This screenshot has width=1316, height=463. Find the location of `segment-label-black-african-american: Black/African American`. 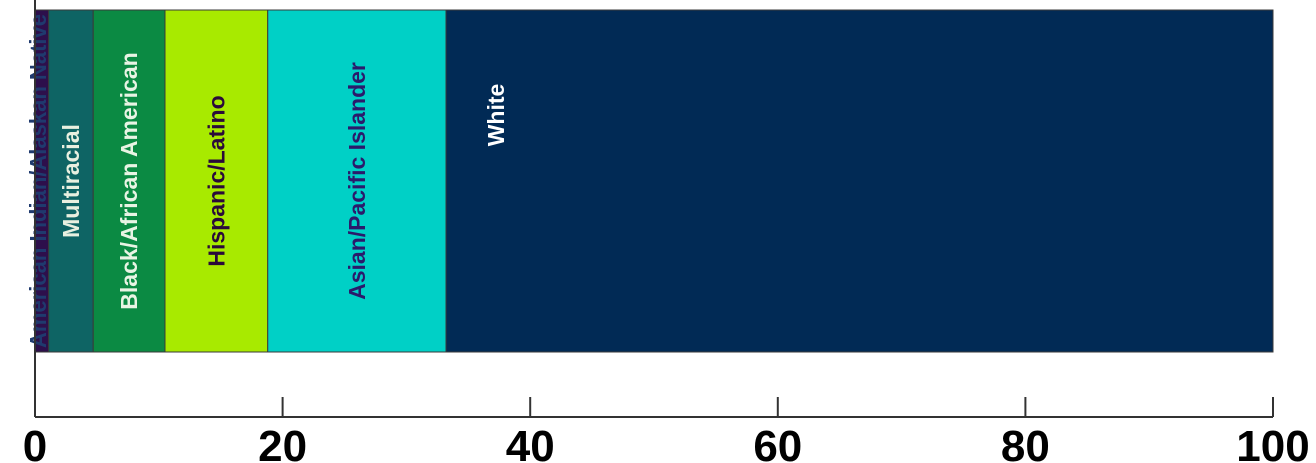

segment-label-black-african-american: Black/African American is located at coordinates (129, 180).